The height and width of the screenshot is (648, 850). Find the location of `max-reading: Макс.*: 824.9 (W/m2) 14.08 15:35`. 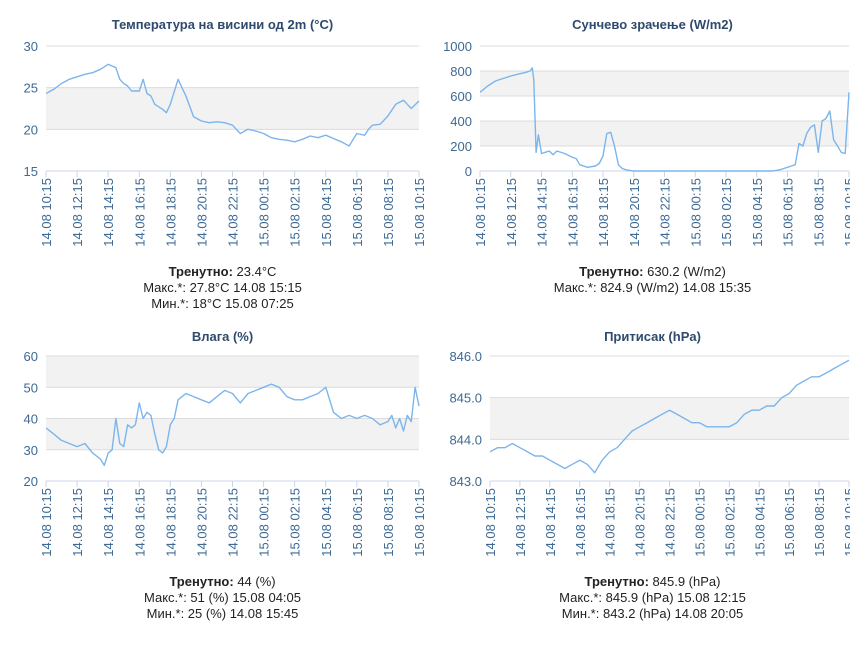

max-reading: Макс.*: 824.9 (W/m2) 14.08 15:35 is located at coordinates (652, 287).